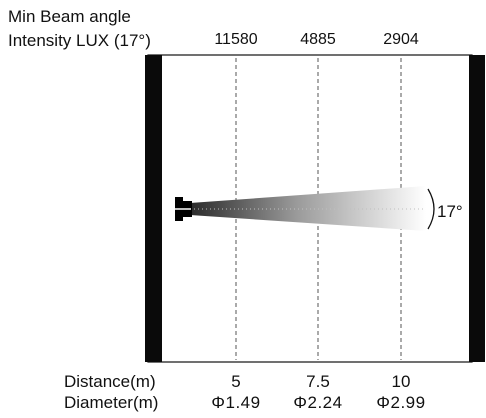  I want to click on diameter-value-1: Φ1.49, so click(236, 402).